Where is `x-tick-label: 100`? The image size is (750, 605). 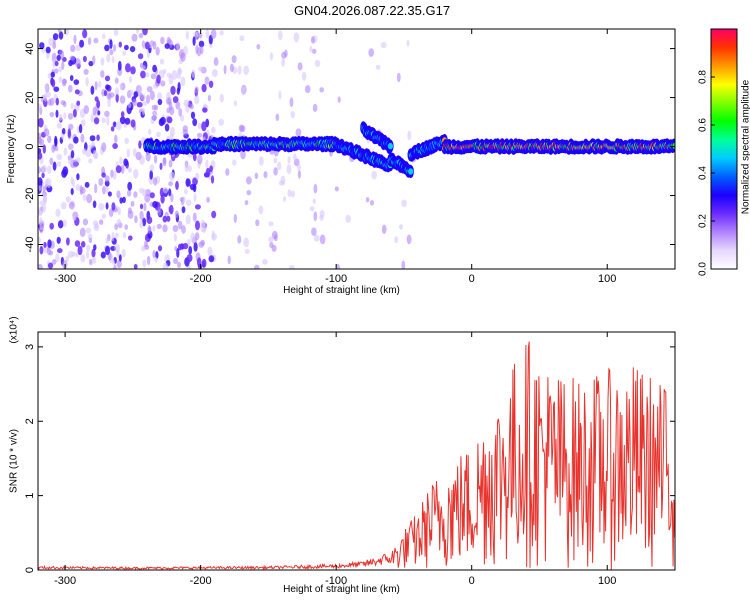 x-tick-label: 100 is located at coordinates (607, 581).